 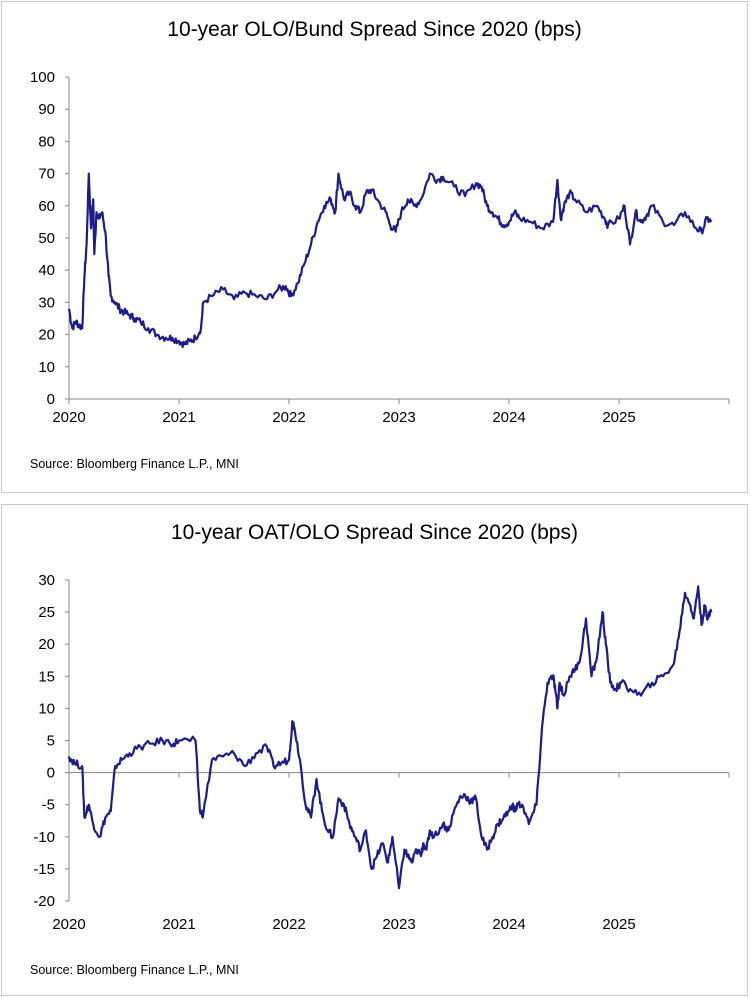 I want to click on y-tick-label: 25, so click(x=46, y=612).